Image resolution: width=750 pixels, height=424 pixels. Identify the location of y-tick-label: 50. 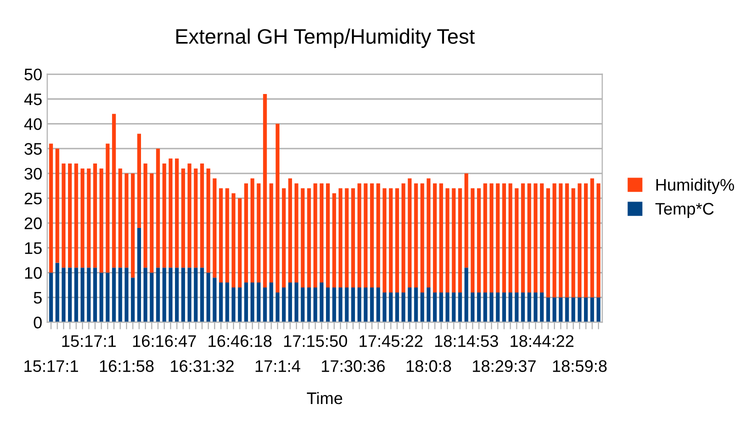
(33, 74).